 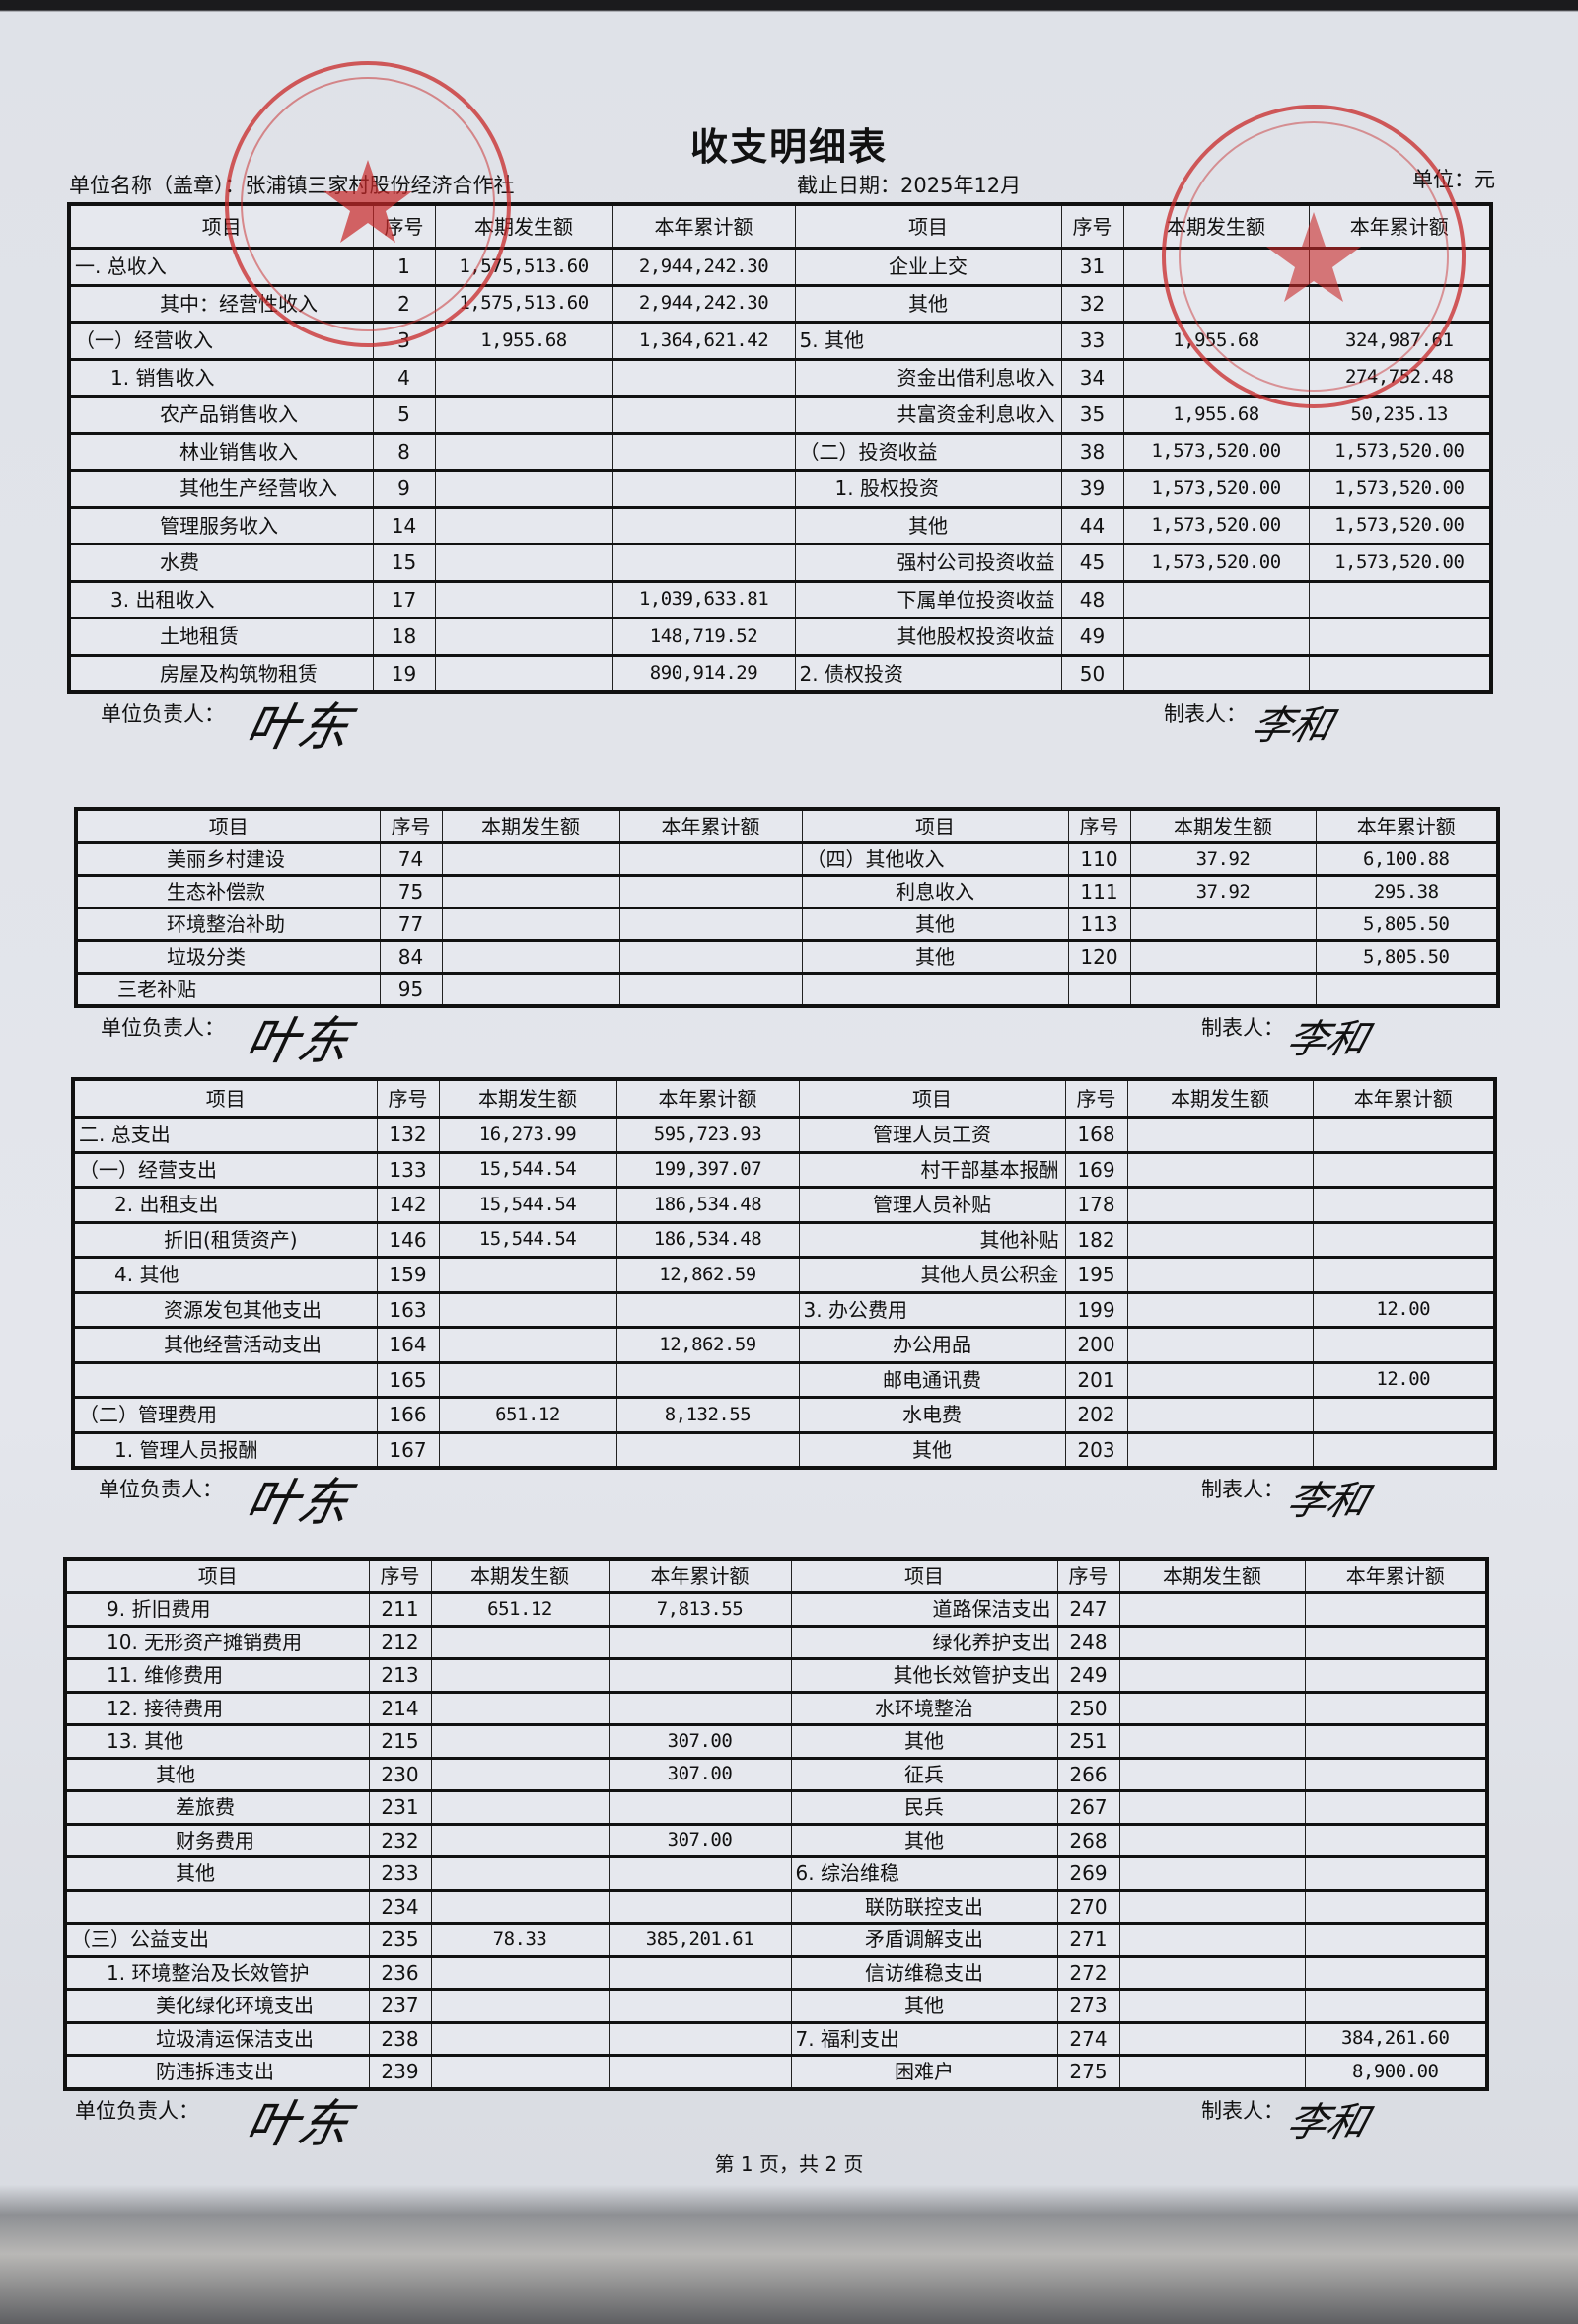 I want to click on cell-item: 2. 出租支出, so click(x=225, y=1205).